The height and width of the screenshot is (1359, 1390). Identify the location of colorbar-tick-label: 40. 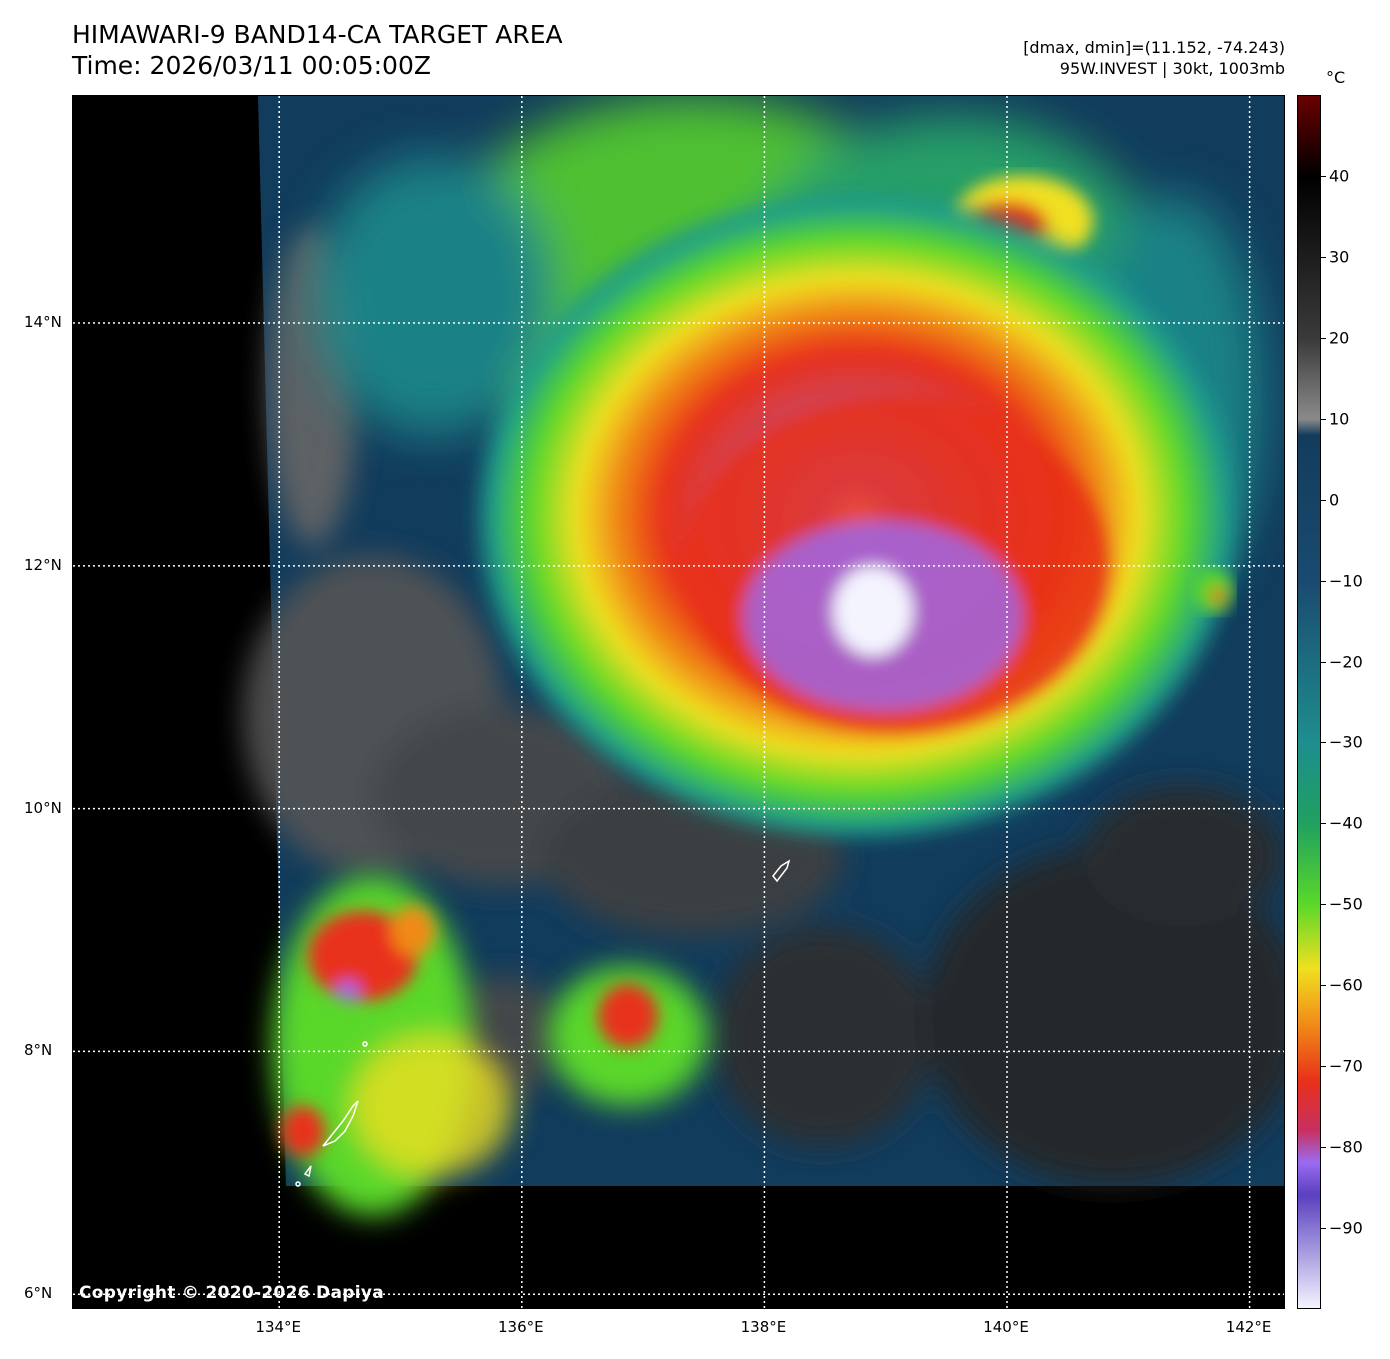
(1339, 176).